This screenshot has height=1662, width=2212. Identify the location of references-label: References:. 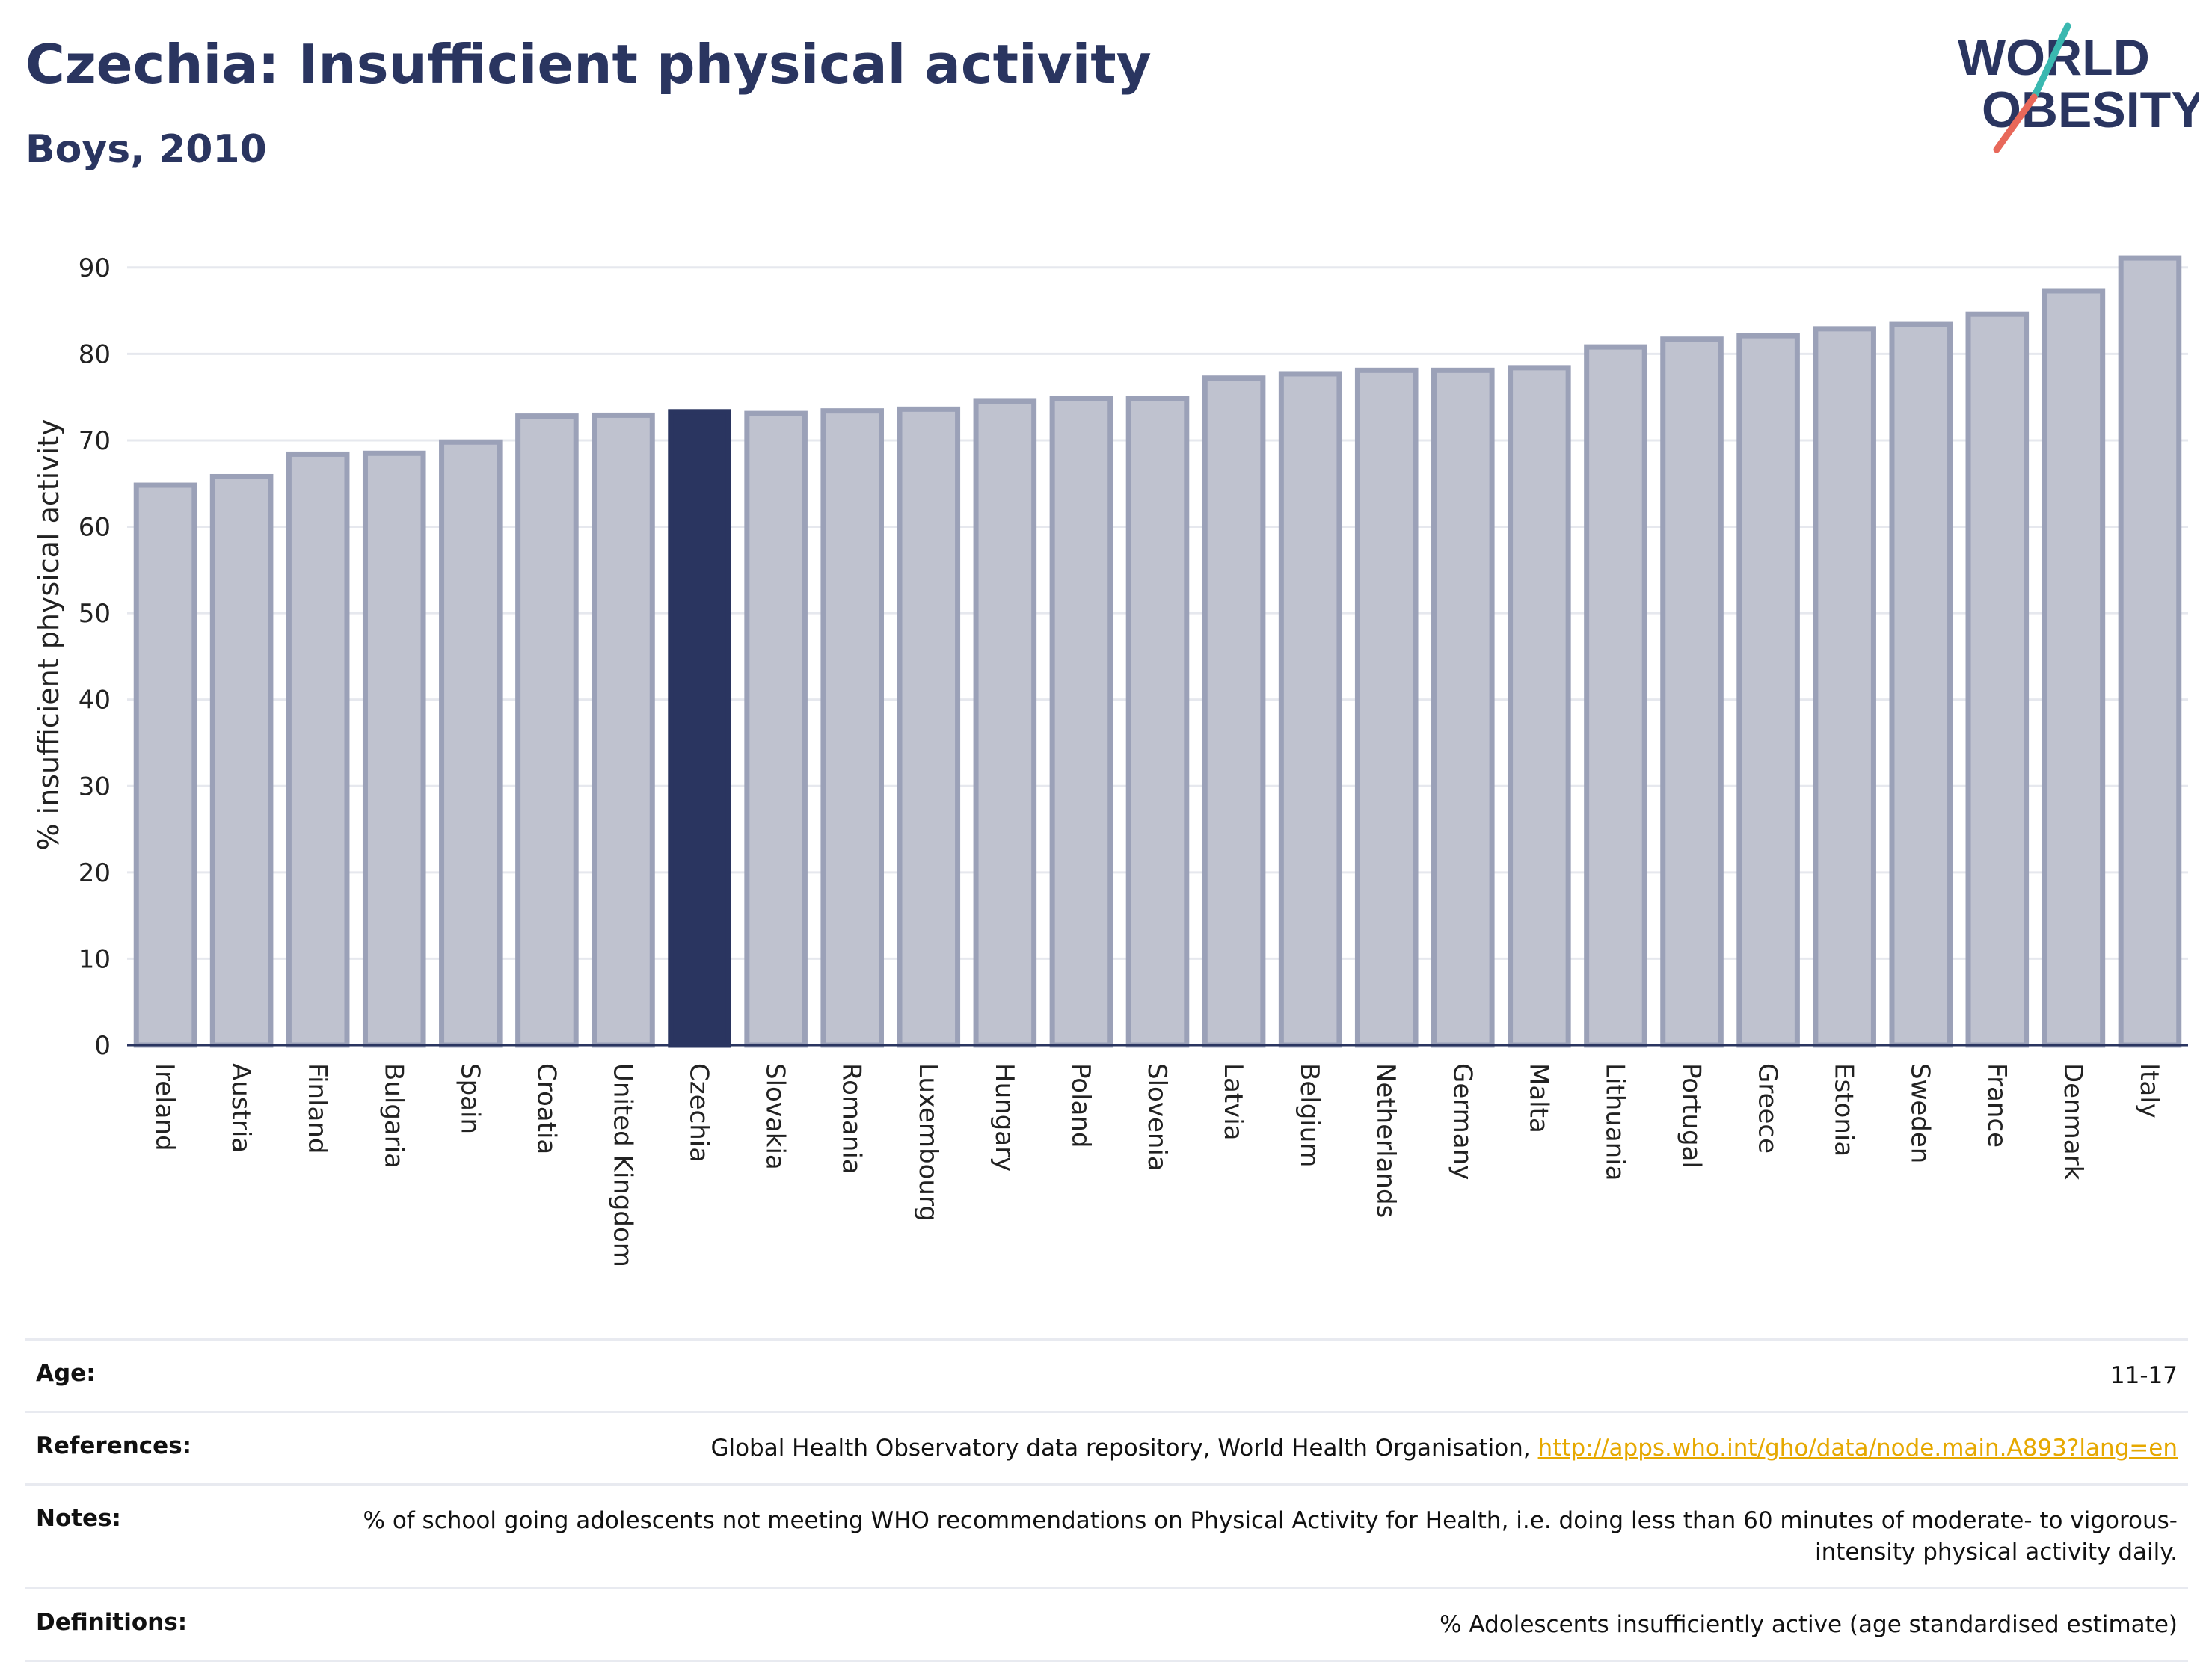
(114, 1445).